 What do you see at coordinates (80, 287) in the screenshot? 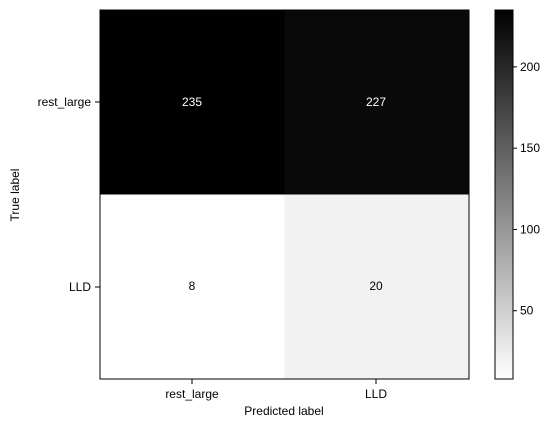
I see `y-tick-label-1: LLD` at bounding box center [80, 287].